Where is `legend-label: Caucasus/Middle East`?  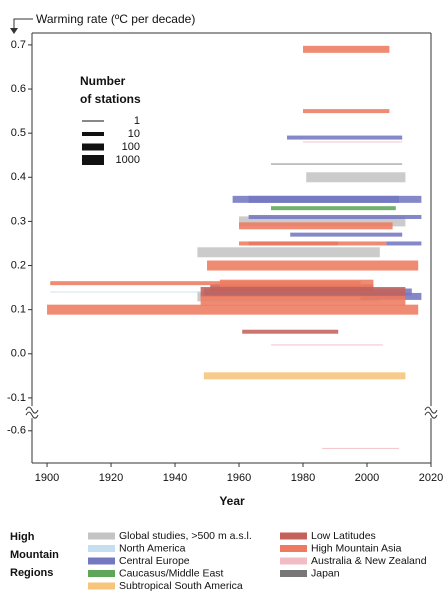 legend-label: Caucasus/Middle East is located at coordinates (171, 573).